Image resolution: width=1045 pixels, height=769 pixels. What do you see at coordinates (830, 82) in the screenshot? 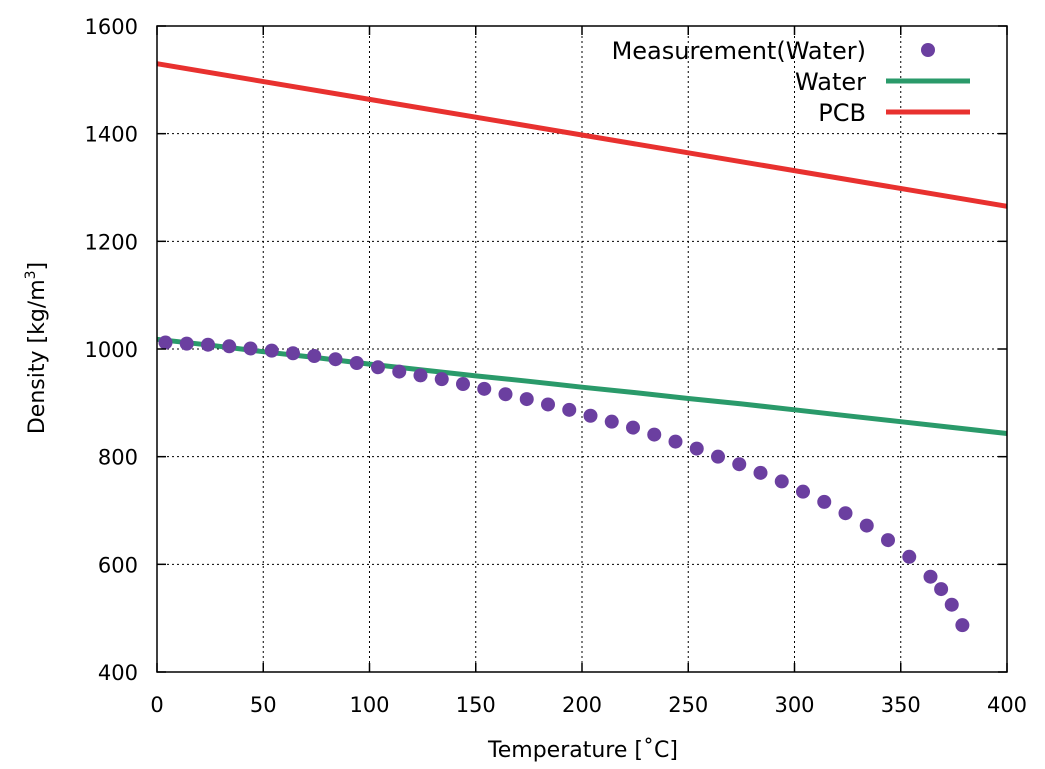
I see `legend-label-water: Water` at bounding box center [830, 82].